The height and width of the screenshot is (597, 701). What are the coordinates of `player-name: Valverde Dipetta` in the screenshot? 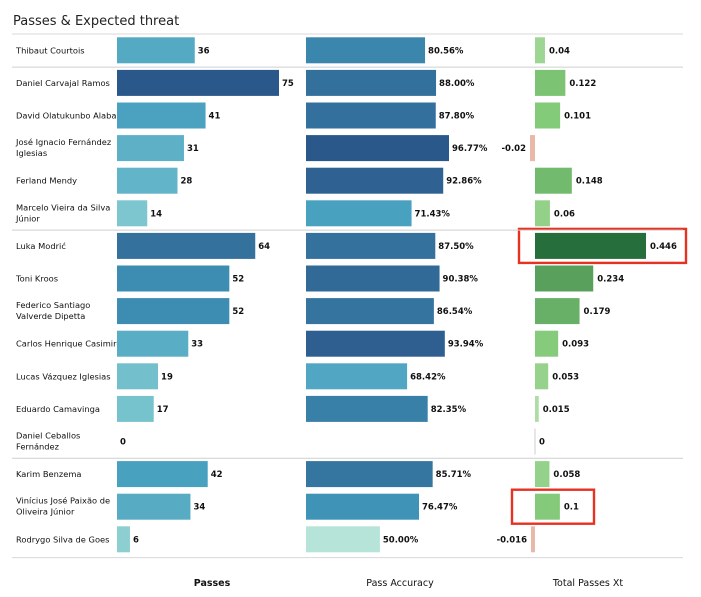 It's located at (50, 316).